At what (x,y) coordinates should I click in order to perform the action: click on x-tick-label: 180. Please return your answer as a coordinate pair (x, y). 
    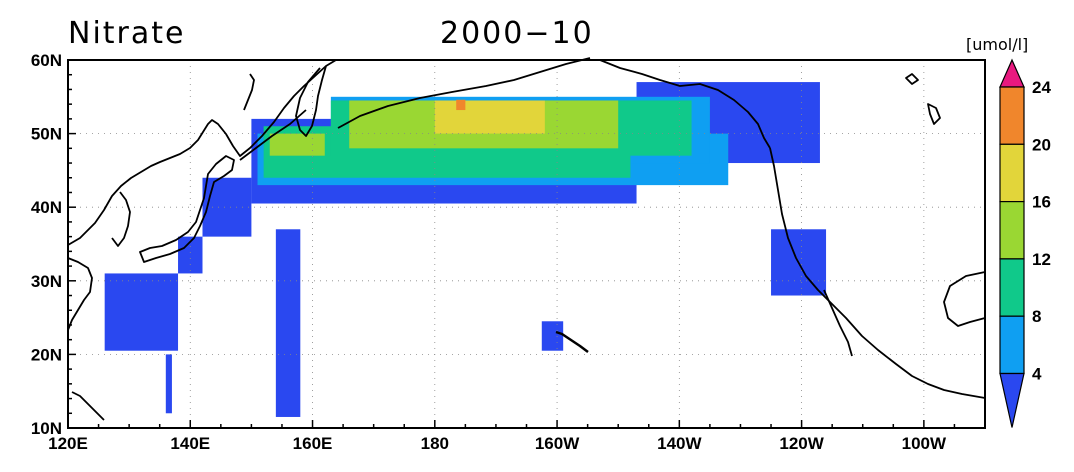
    Looking at the image, I should click on (435, 443).